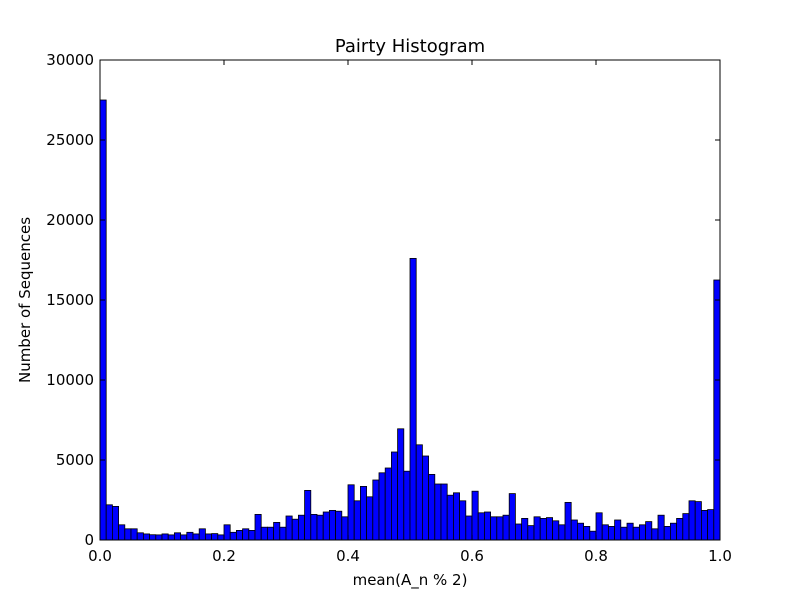  Describe the element at coordinates (75, 460) in the screenshot. I see `y-tick-label: 5000` at that location.